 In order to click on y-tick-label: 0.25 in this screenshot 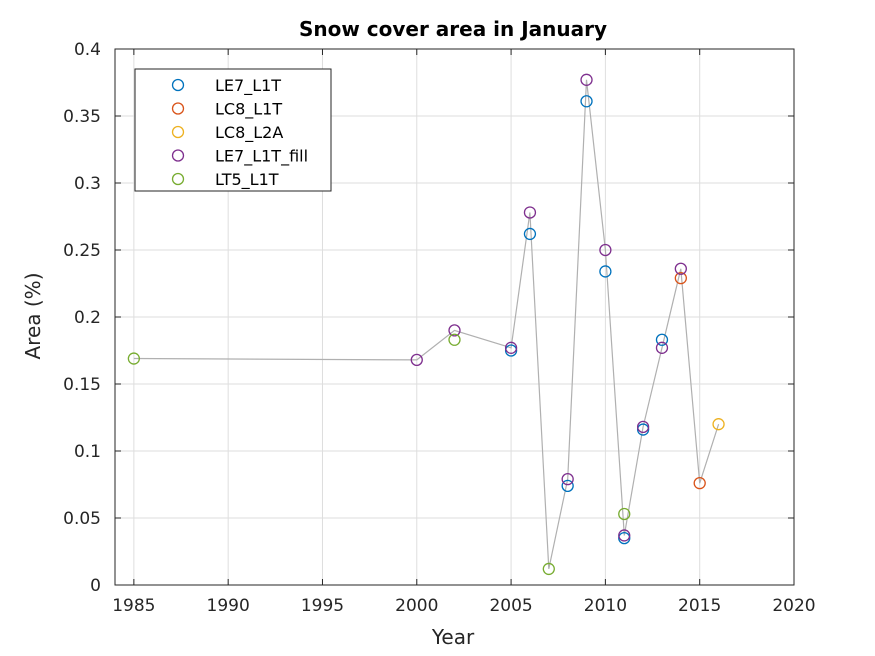, I will do `click(82, 251)`.